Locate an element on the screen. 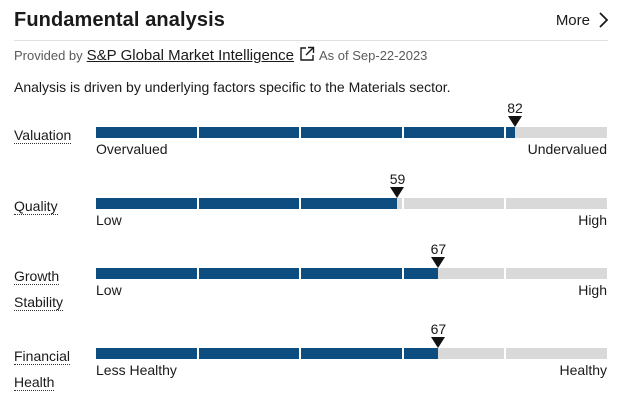 The height and width of the screenshot is (414, 624). metric-label: Growth Stability is located at coordinates (39, 289).